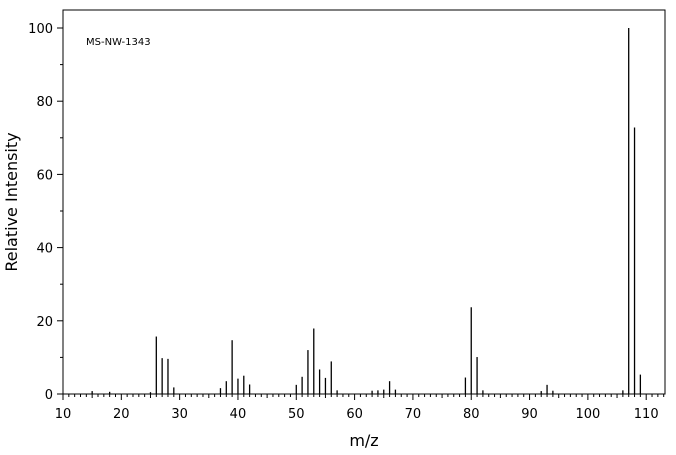 The height and width of the screenshot is (455, 676). Describe the element at coordinates (40, 29) in the screenshot. I see `y-tick-label: 100` at that location.